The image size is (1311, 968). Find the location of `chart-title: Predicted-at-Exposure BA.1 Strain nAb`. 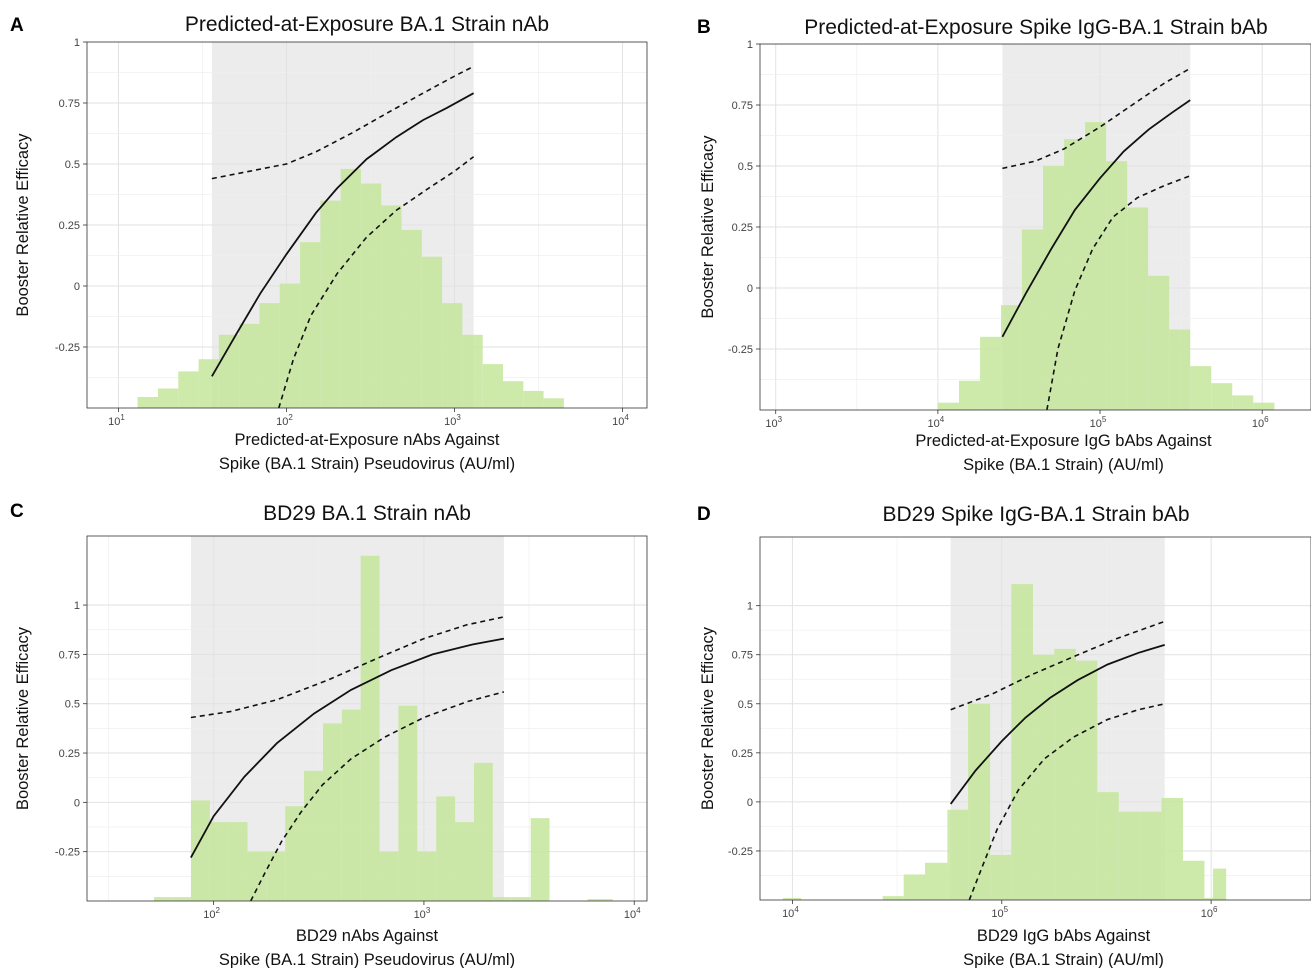

chart-title: Predicted-at-Exposure BA.1 Strain nAb is located at coordinates (367, 24).